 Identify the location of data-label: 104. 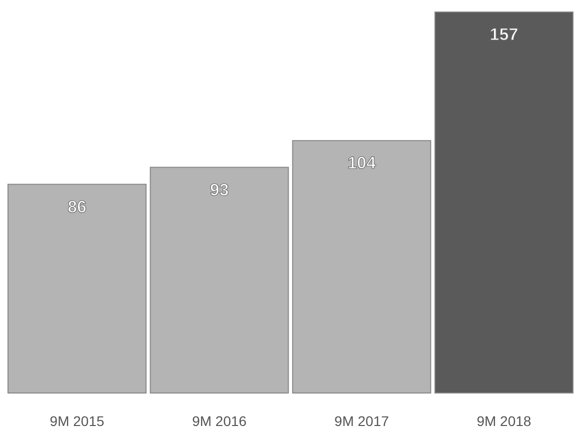
(361, 163).